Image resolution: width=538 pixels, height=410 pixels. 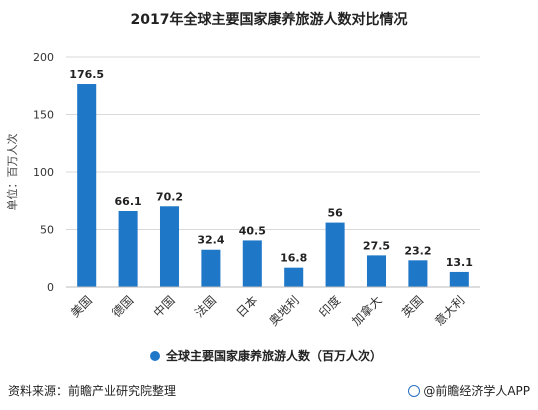 I want to click on legend: 全球主要国家康养旅游人数（百万人次）, so click(x=266, y=355).